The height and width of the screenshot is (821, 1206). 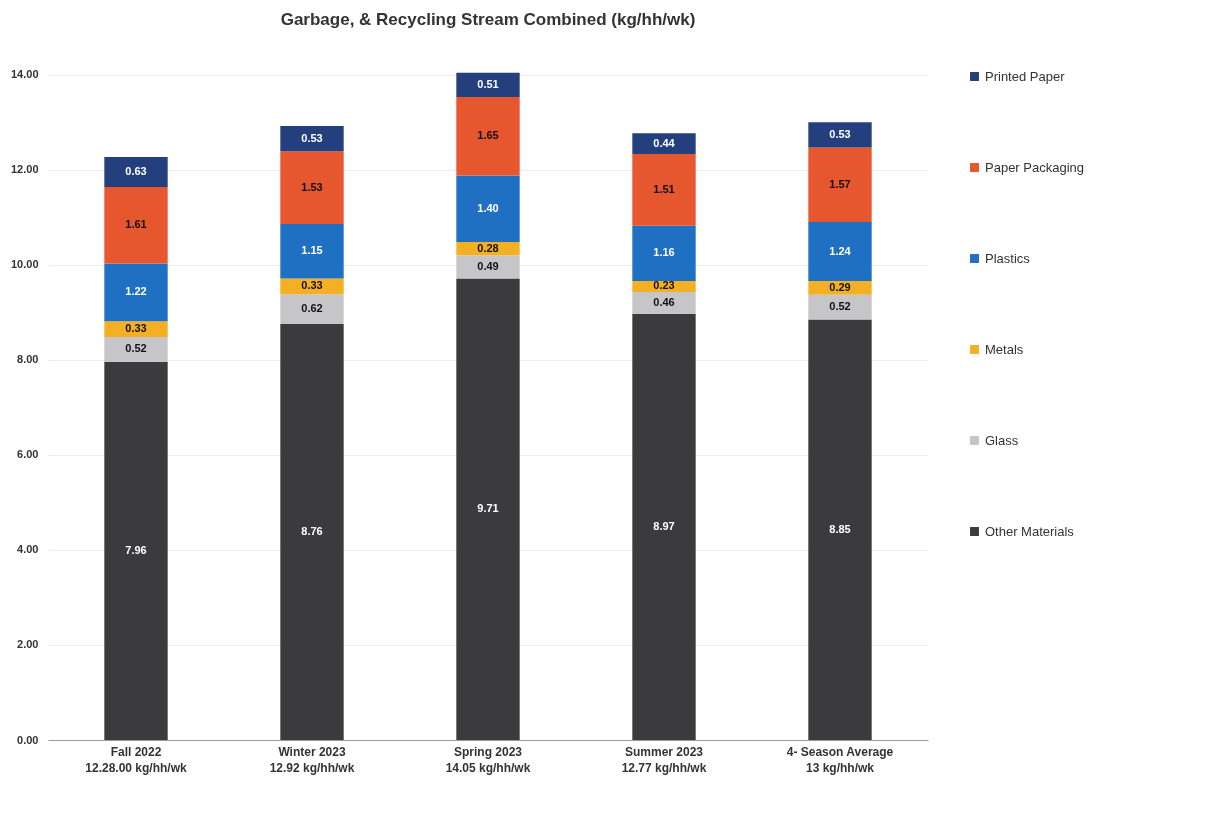 I want to click on data-label: 0.44, so click(x=664, y=142).